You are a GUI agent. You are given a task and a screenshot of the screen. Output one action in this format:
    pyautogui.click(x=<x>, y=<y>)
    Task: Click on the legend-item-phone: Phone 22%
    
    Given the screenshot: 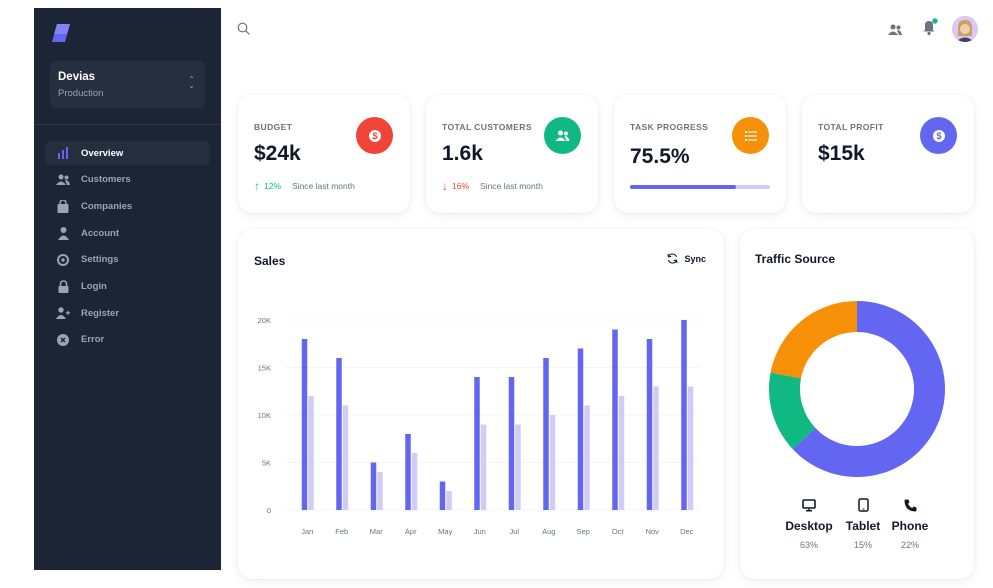 What is the action you would take?
    pyautogui.click(x=910, y=523)
    